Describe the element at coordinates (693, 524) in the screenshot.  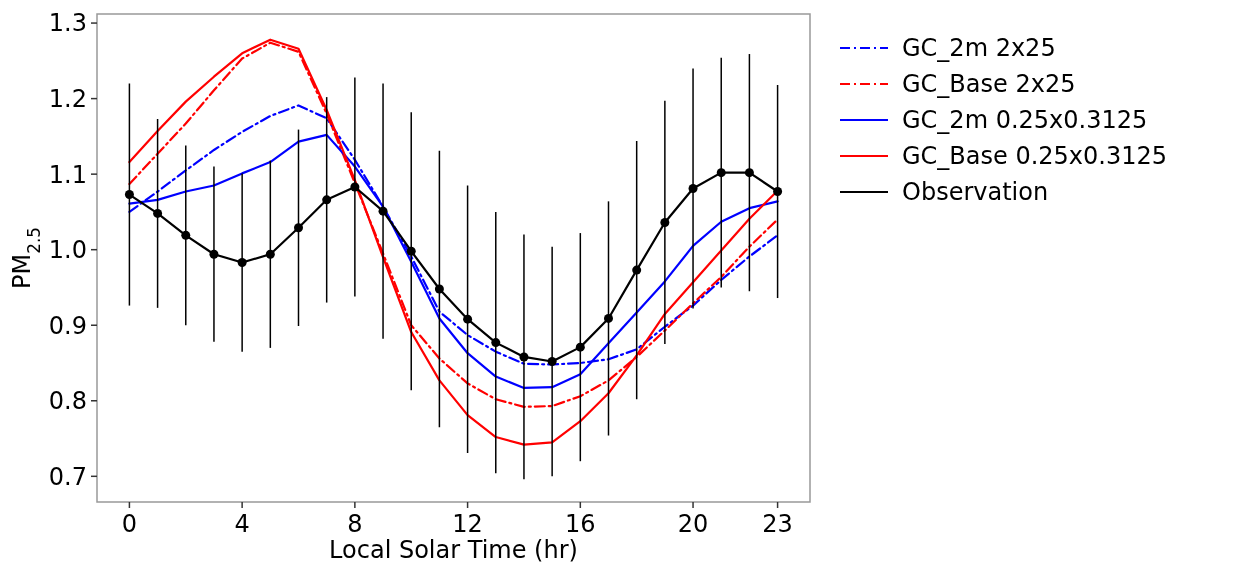
I see `x-tick-label: 20` at that location.